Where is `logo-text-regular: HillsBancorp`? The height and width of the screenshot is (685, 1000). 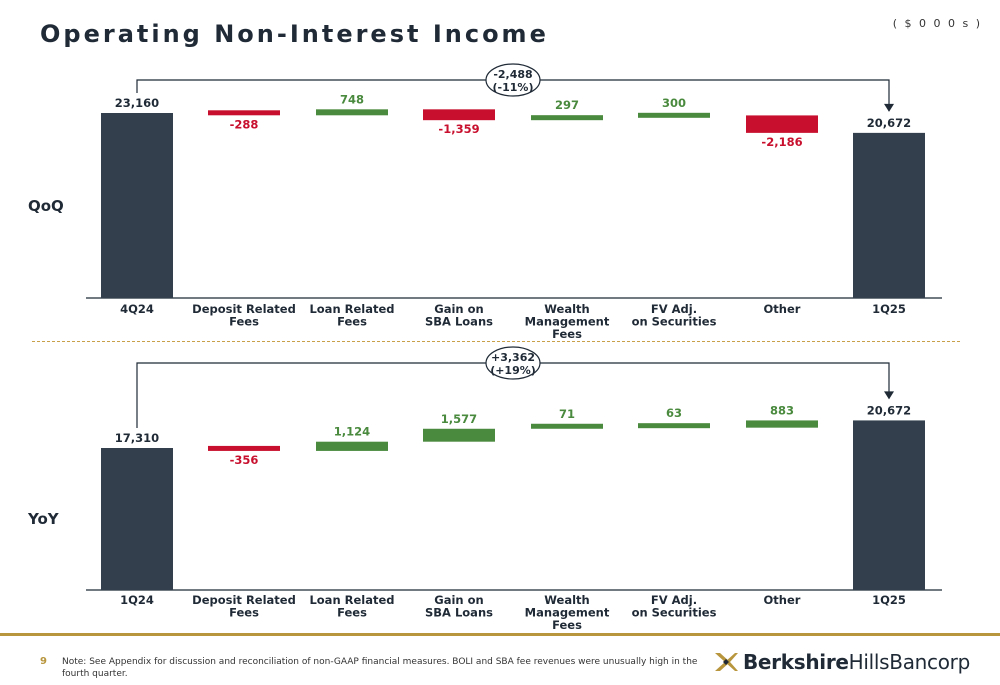 logo-text-regular: HillsBancorp is located at coordinates (909, 662).